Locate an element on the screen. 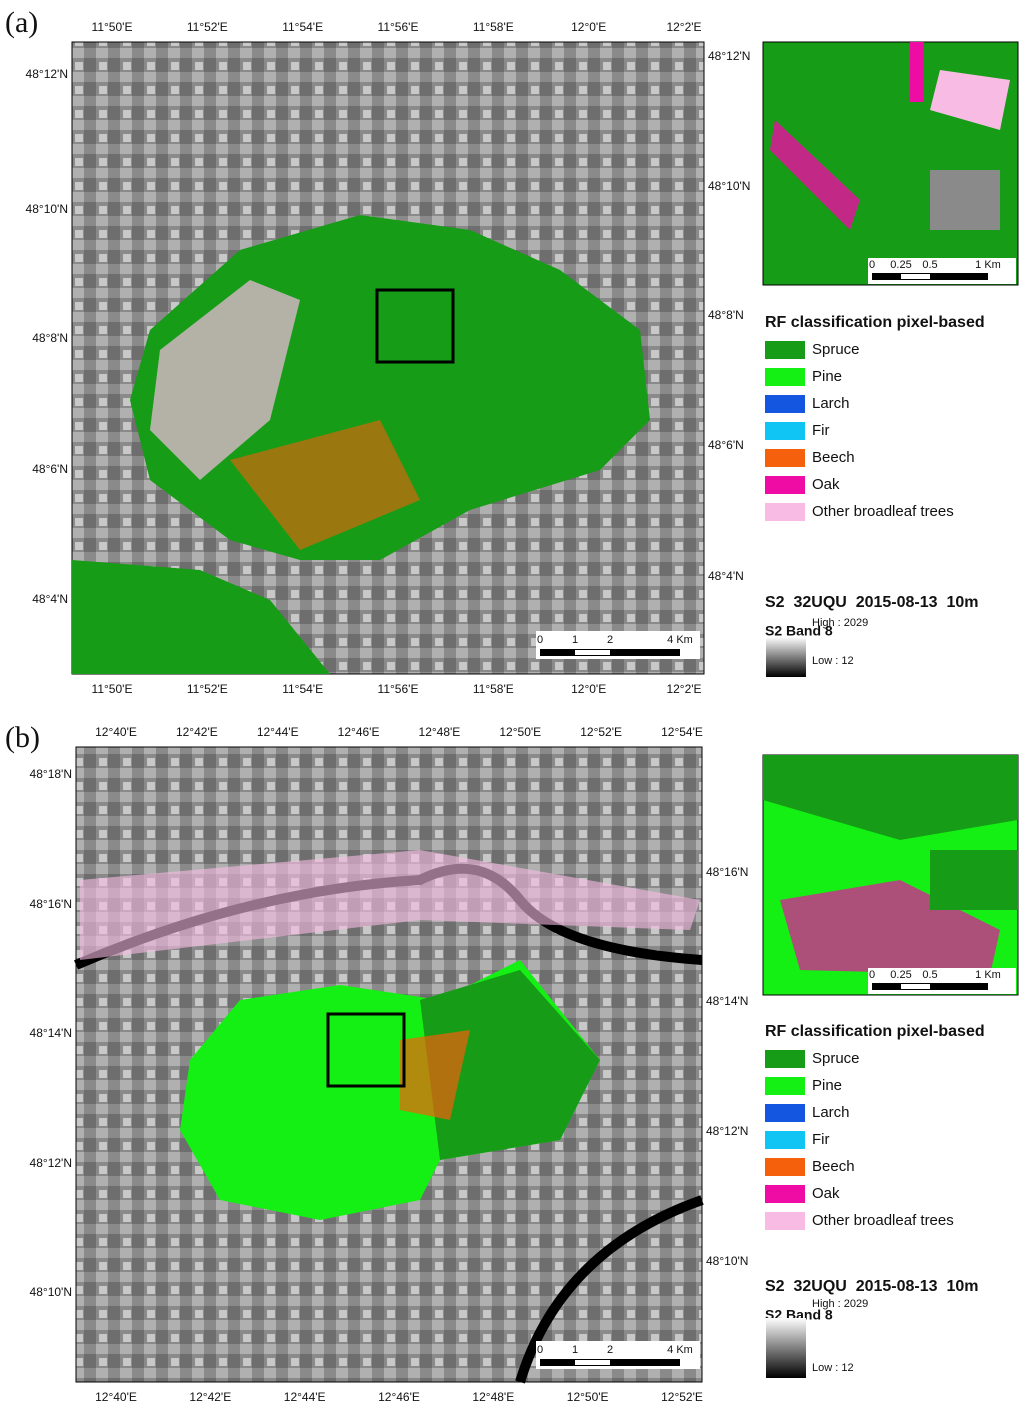 The width and height of the screenshot is (1024, 1409). right-tick-label: 48°6'N is located at coordinates (726, 445).